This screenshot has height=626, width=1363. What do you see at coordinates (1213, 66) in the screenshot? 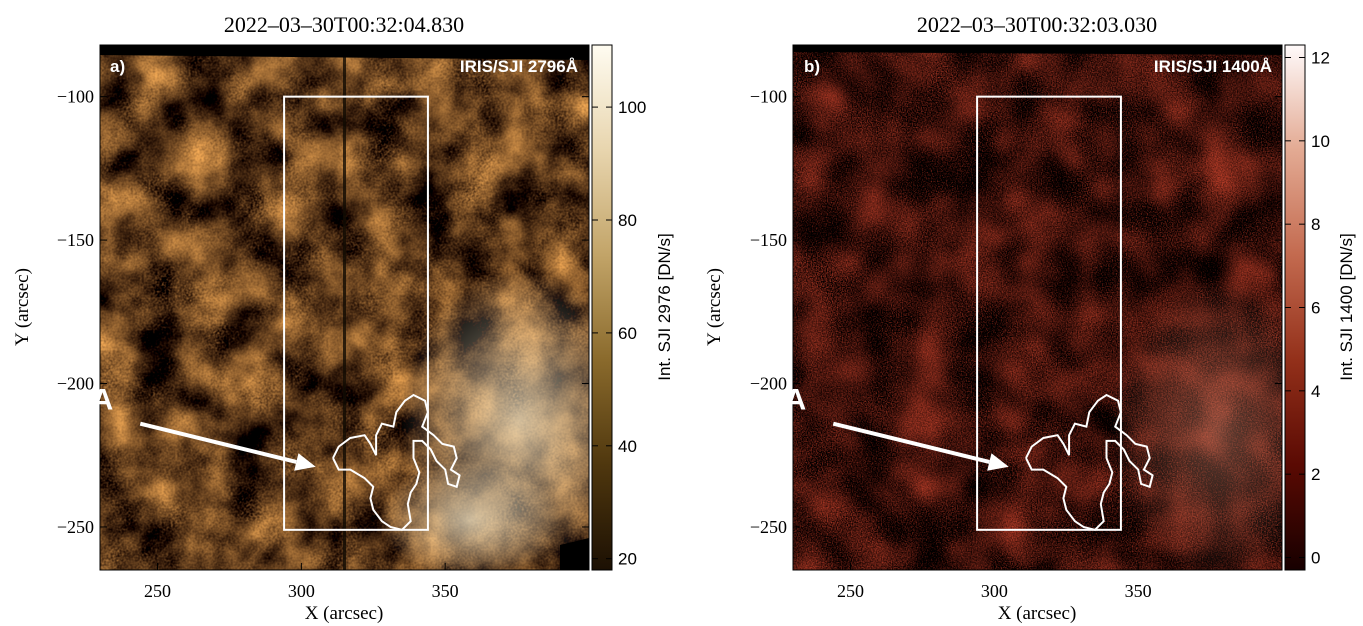
I see `instrument-label: IRIS/SJI 1400Å` at bounding box center [1213, 66].